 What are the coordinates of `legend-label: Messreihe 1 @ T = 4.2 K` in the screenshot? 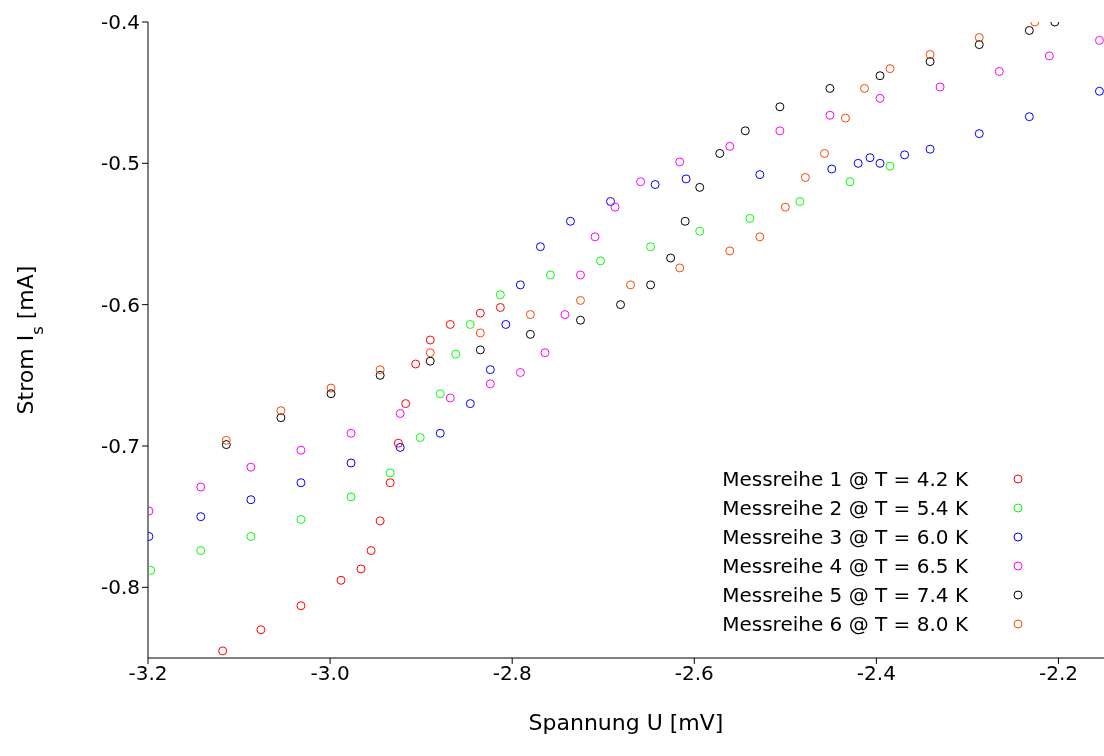 It's located at (845, 478).